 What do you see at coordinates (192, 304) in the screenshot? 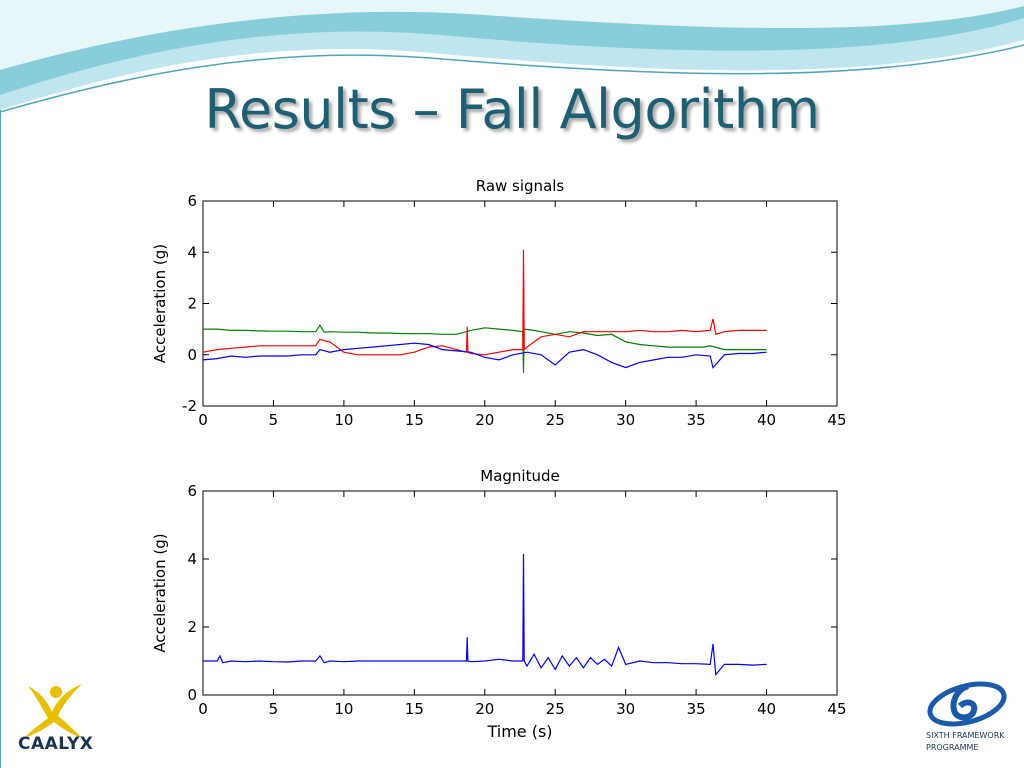
I see `chart1-ytick-label: 2` at bounding box center [192, 304].